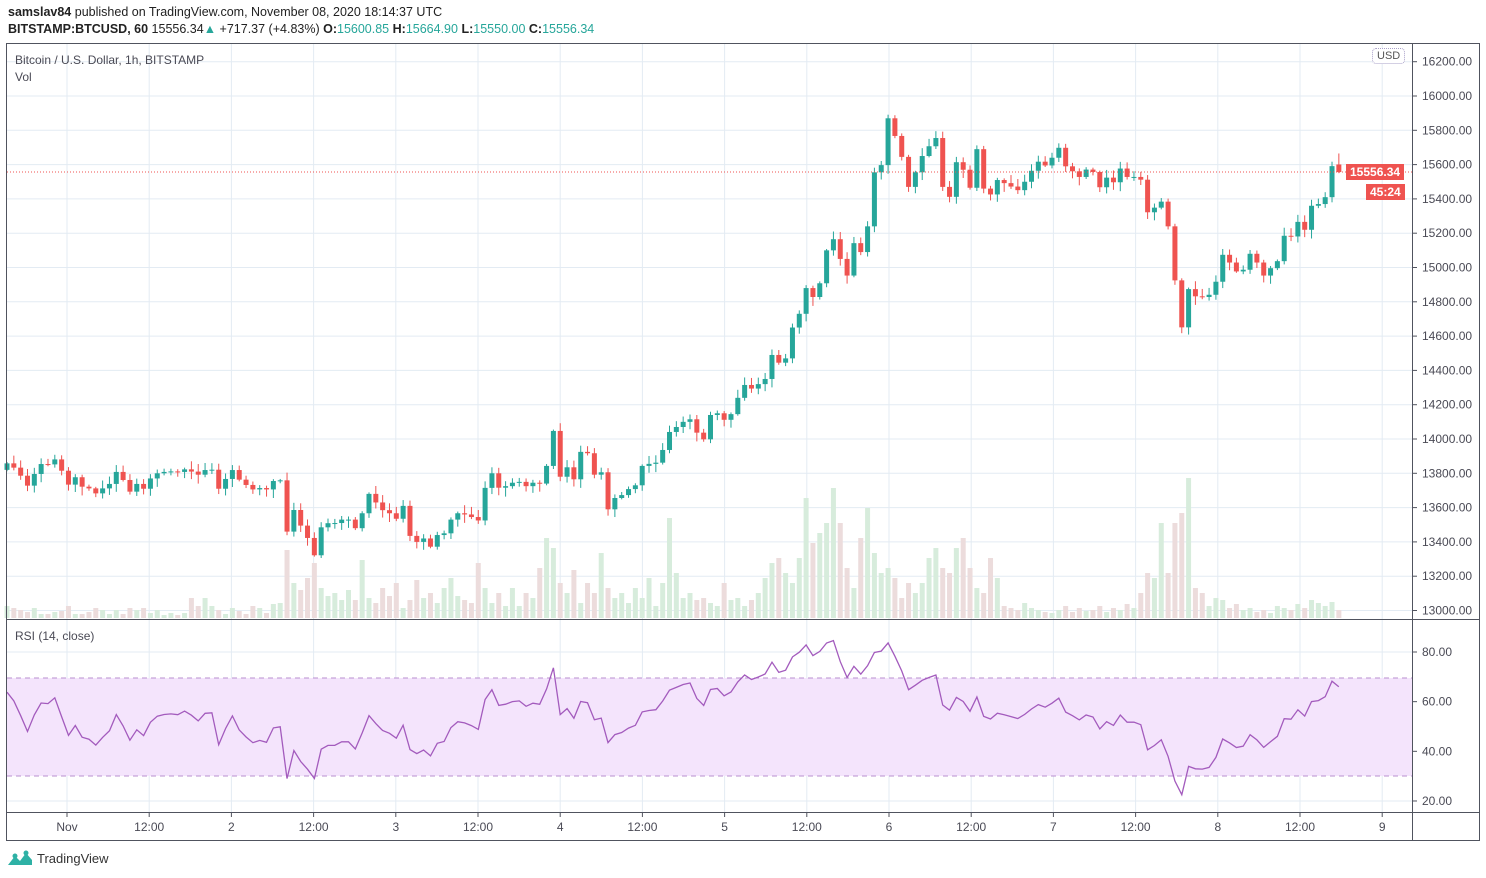 The height and width of the screenshot is (878, 1486). What do you see at coordinates (1447, 405) in the screenshot?
I see `price-label: 14200.00` at bounding box center [1447, 405].